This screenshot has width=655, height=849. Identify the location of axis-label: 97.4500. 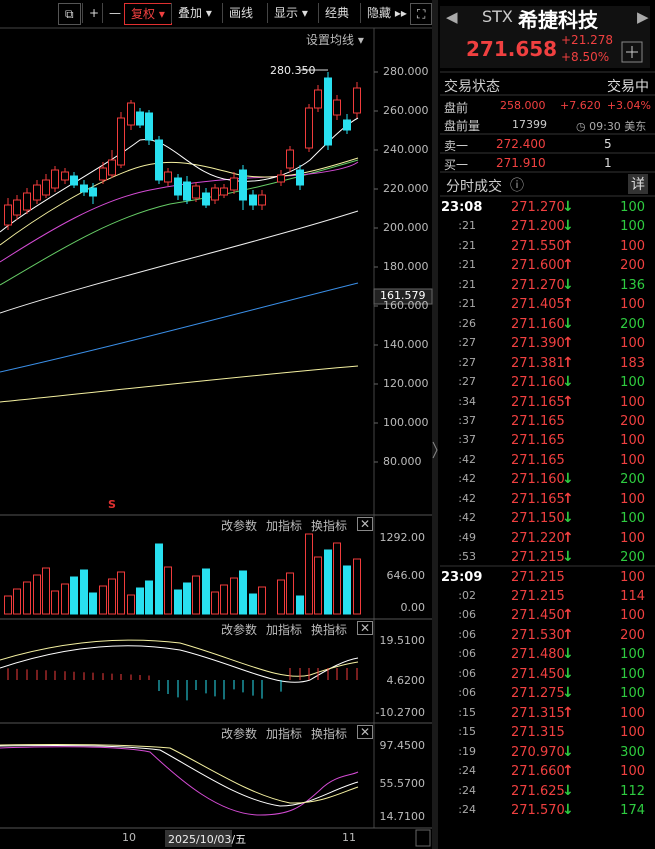
(402, 745).